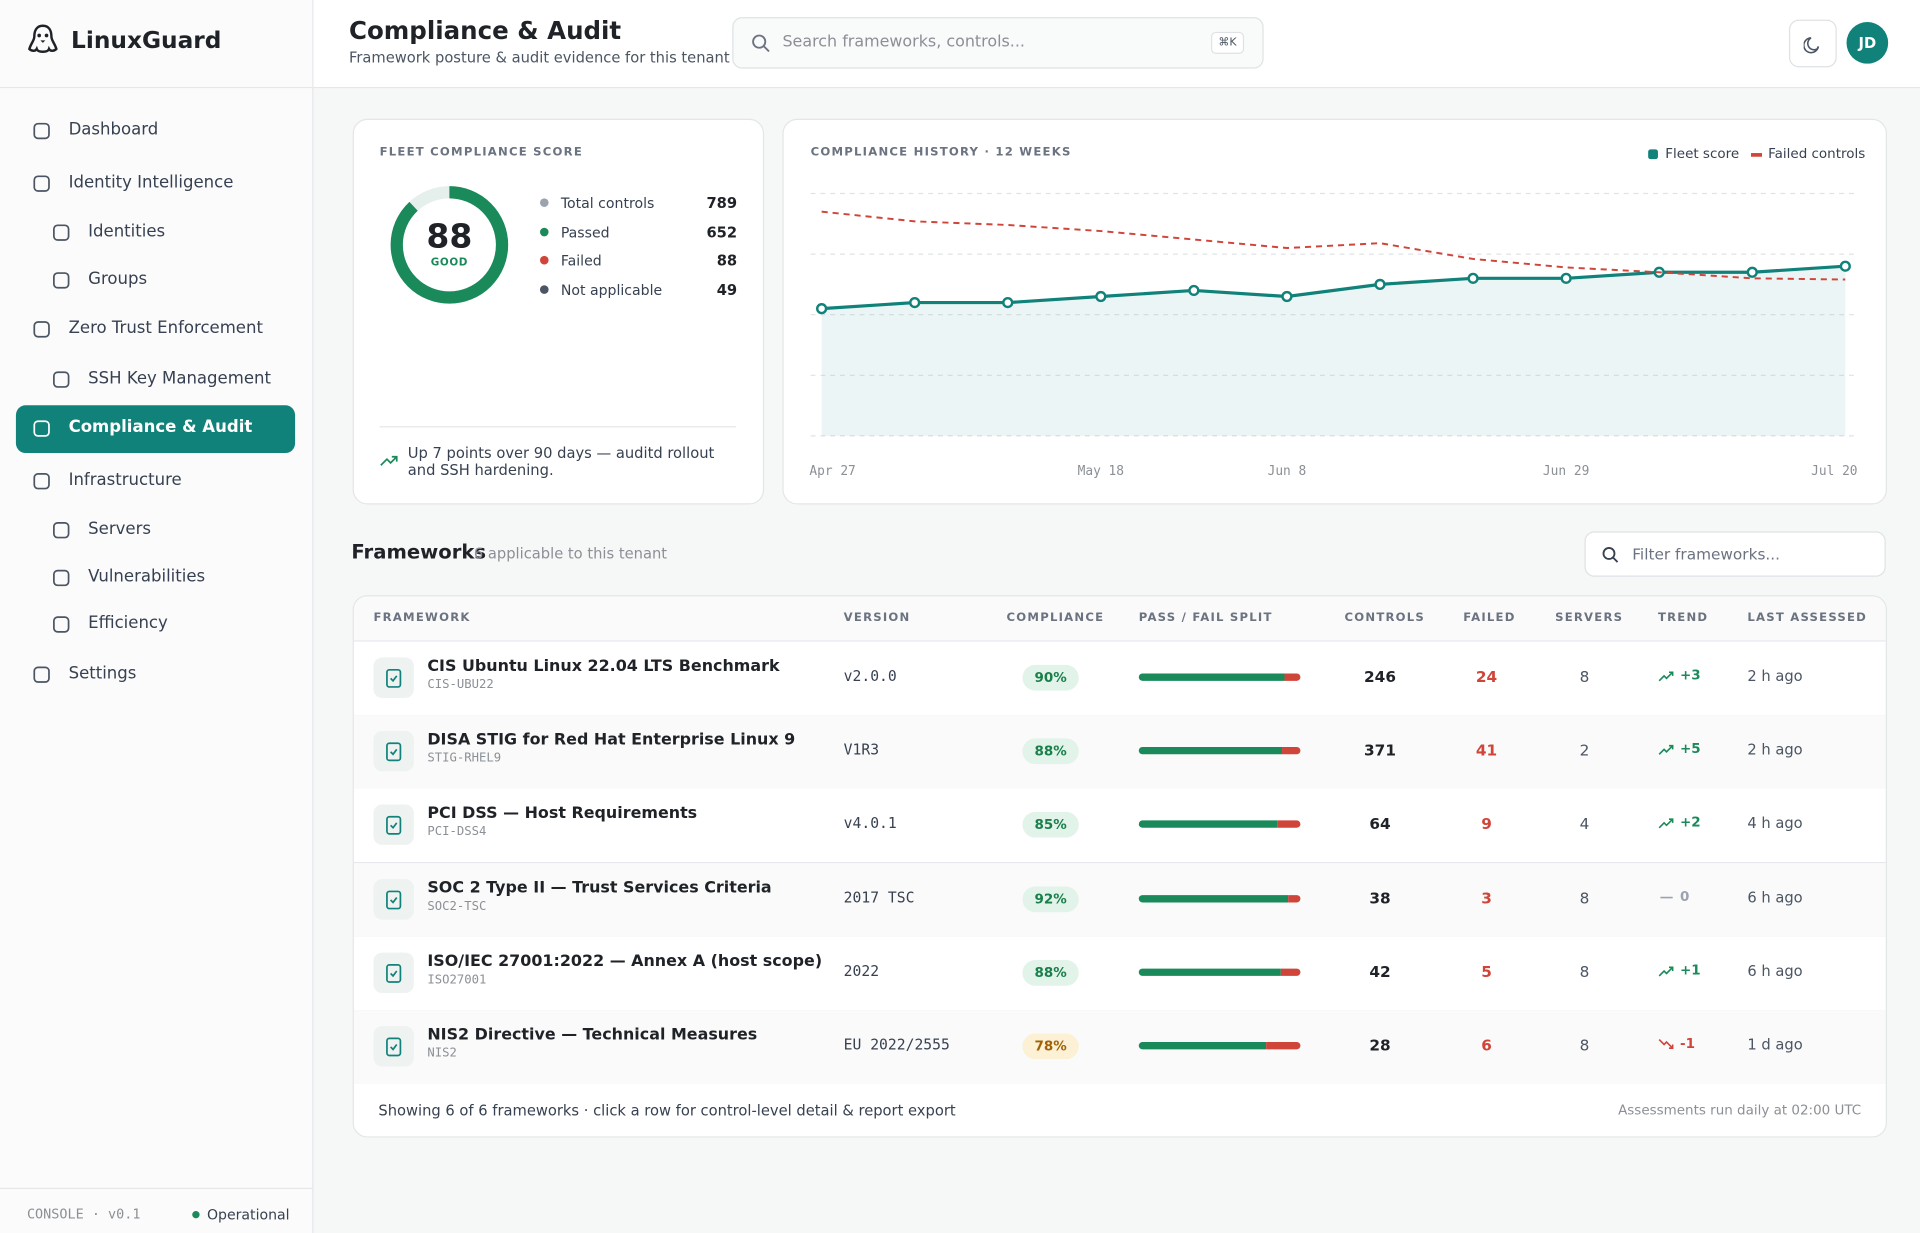 Image resolution: width=1920 pixels, height=1233 pixels. Describe the element at coordinates (147, 576) in the screenshot. I see `nav-item: Vulnerabilities` at that location.